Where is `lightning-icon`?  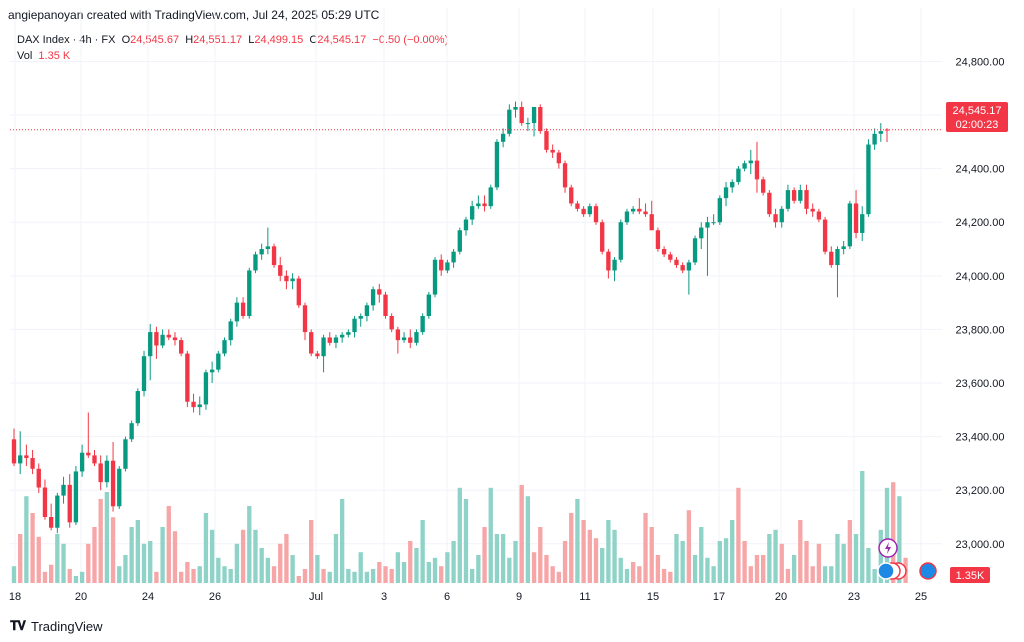
lightning-icon is located at coordinates (888, 548).